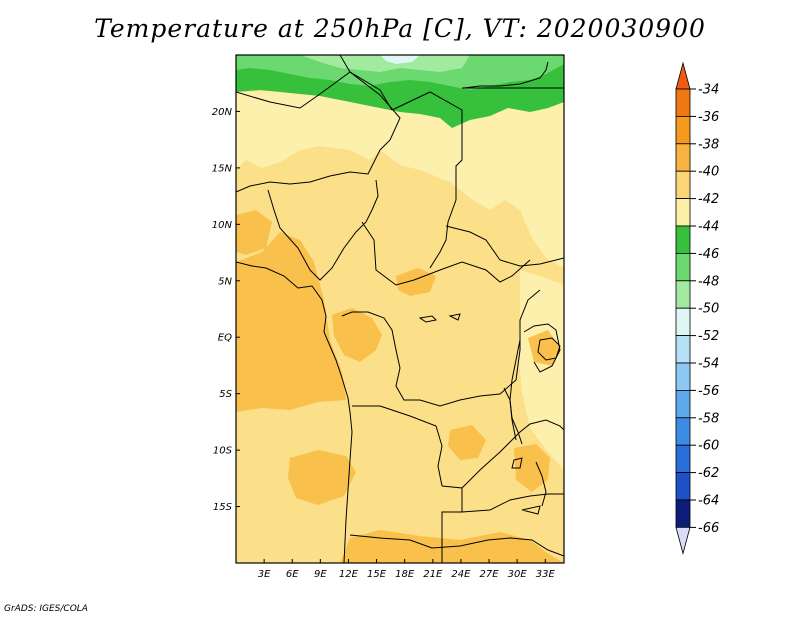 The width and height of the screenshot is (800, 618). Describe the element at coordinates (225, 394) in the screenshot. I see `lat-tick-label: 5S` at that location.